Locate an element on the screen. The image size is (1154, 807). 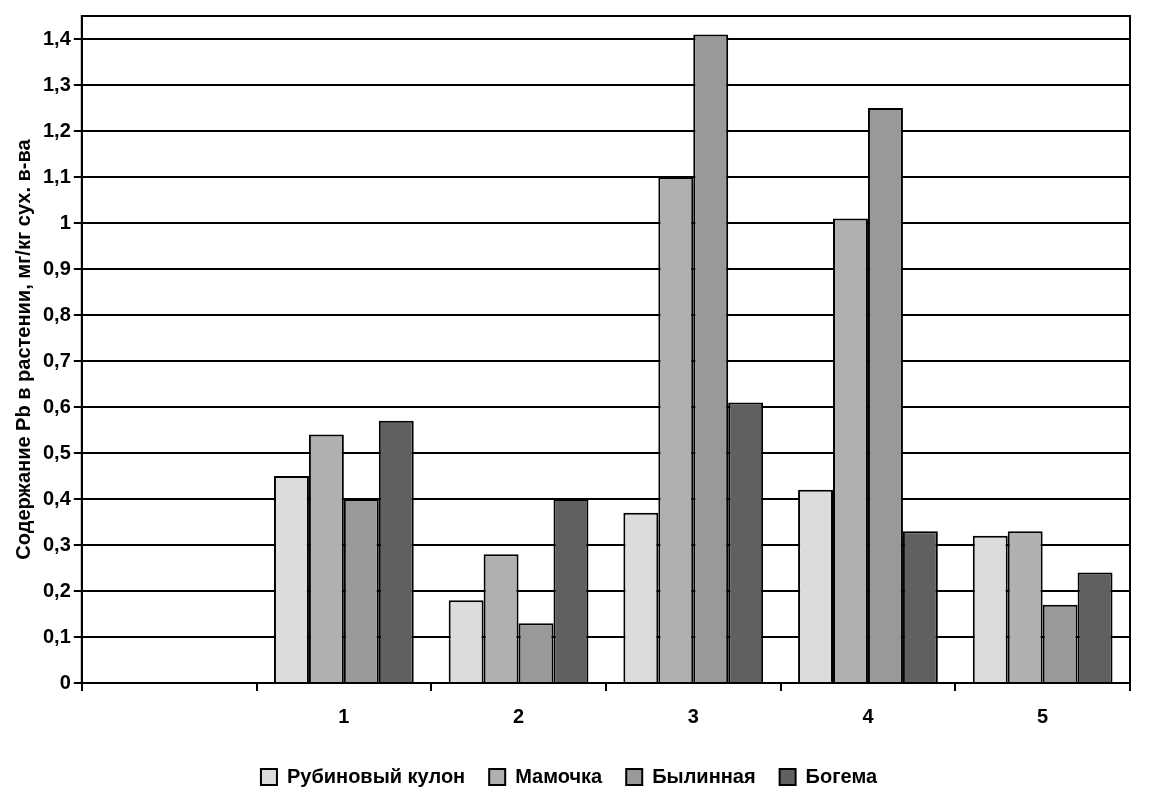
legend-label: Богема is located at coordinates (841, 775).